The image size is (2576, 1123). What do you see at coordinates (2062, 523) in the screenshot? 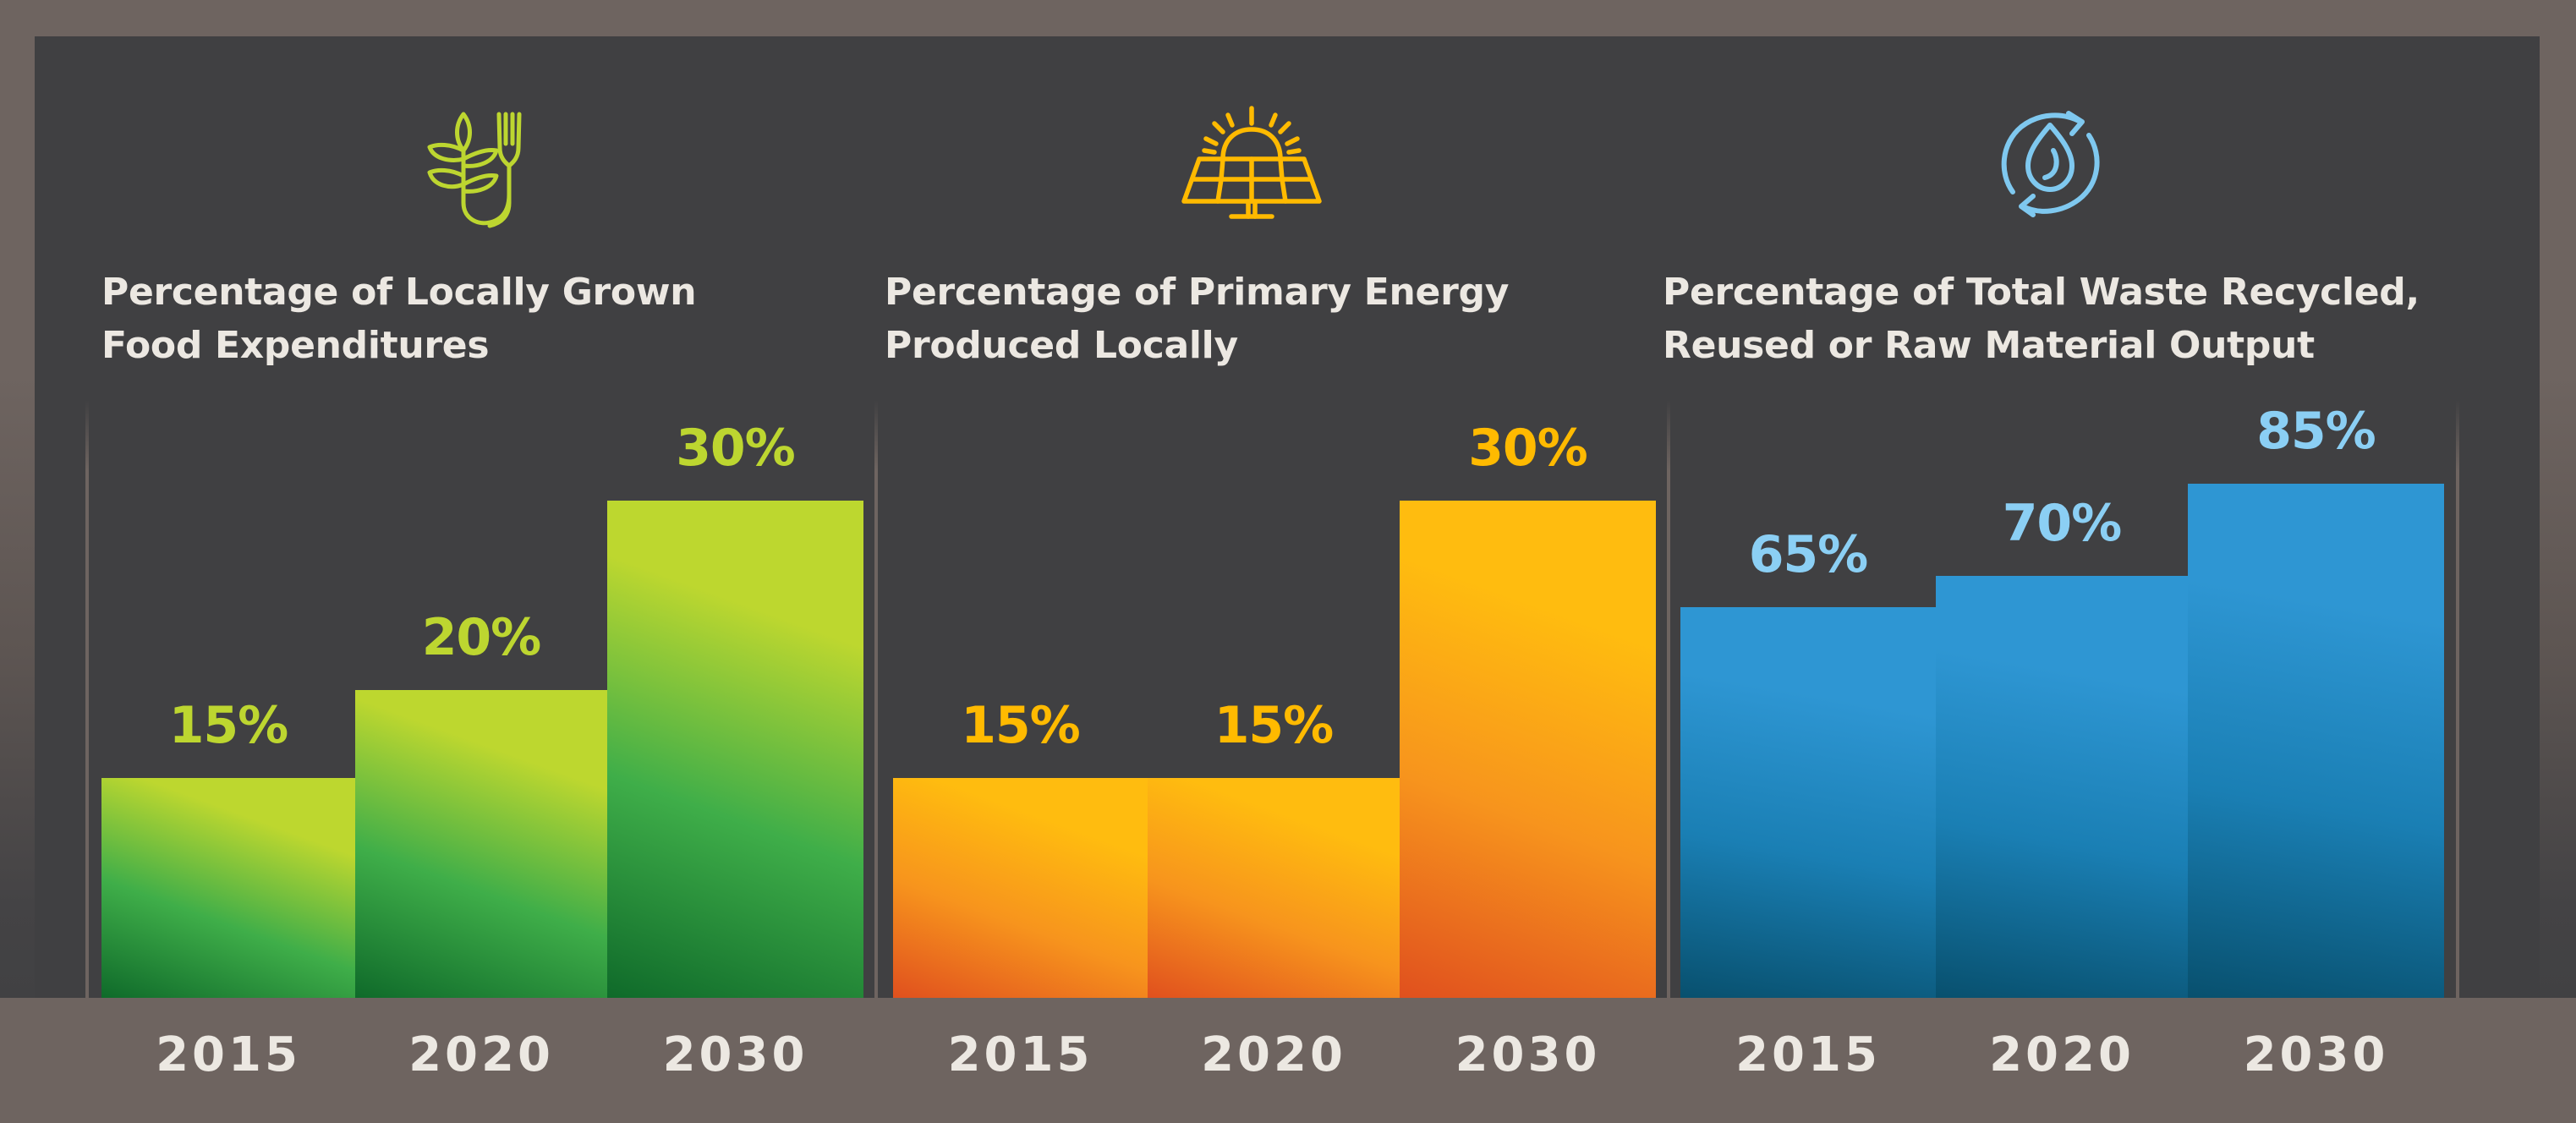
I see `data-label-2020: 70%` at bounding box center [2062, 523].